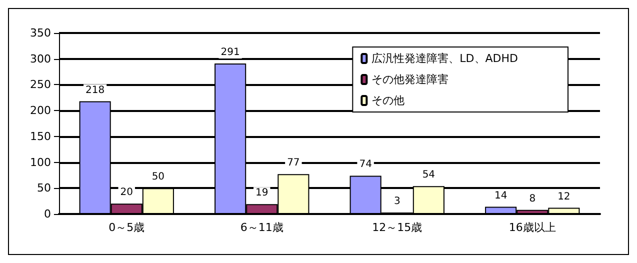 This screenshot has height=263, width=637. What do you see at coordinates (40, 111) in the screenshot?
I see `y-tick-label: 200` at bounding box center [40, 111].